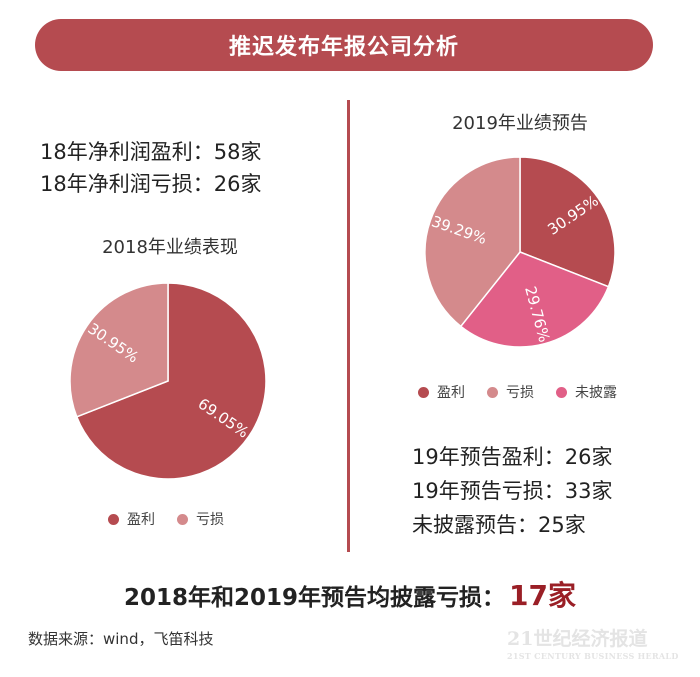  Describe the element at coordinates (542, 595) in the screenshot. I see `summary-value: 17家` at that location.